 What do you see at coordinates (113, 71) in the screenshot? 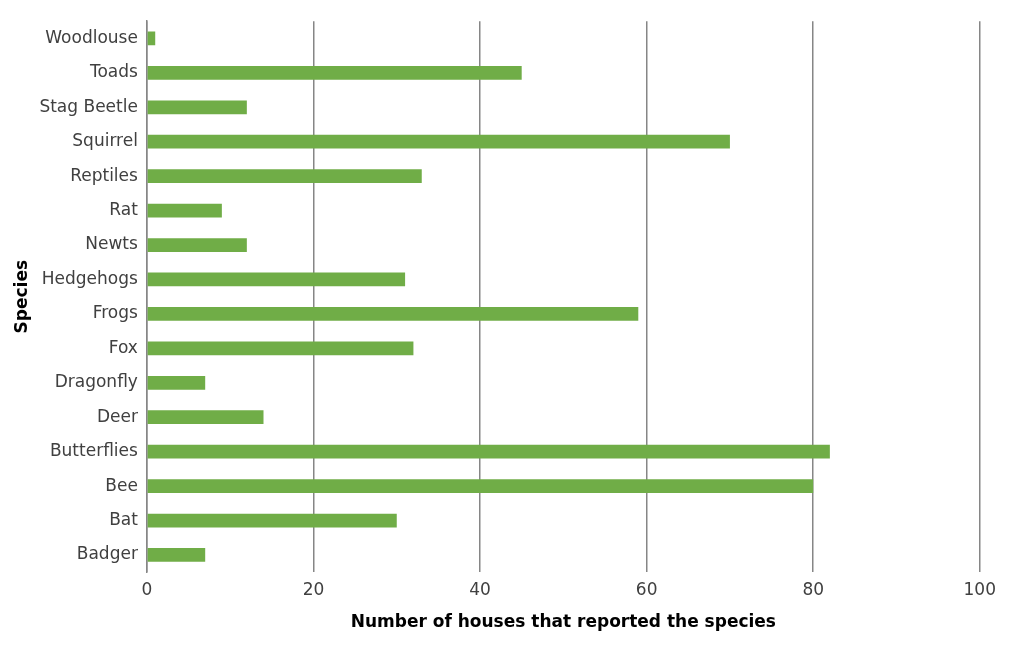
I see `y-tick-label: Toads` at bounding box center [113, 71].